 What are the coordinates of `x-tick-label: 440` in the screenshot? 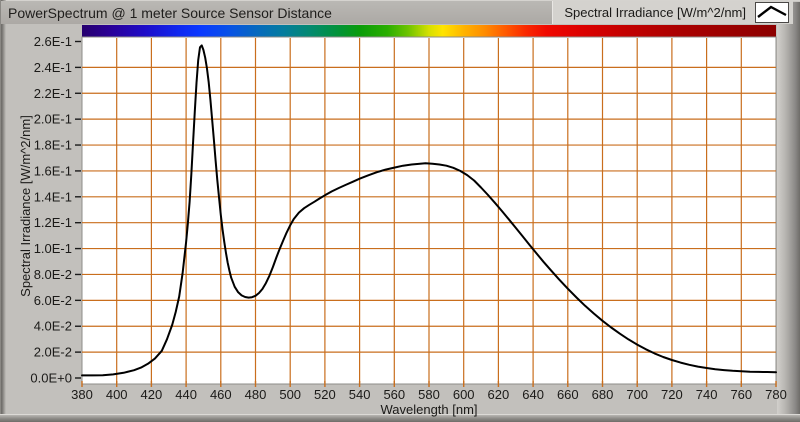 It's located at (186, 394).